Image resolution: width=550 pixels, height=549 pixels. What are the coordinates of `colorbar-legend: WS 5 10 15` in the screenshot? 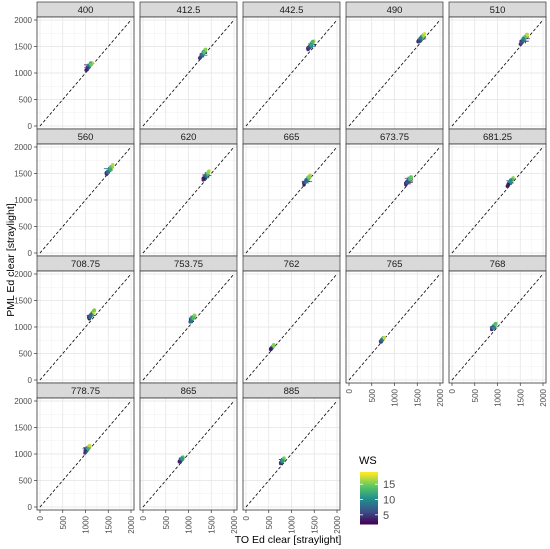 It's located at (377, 490).